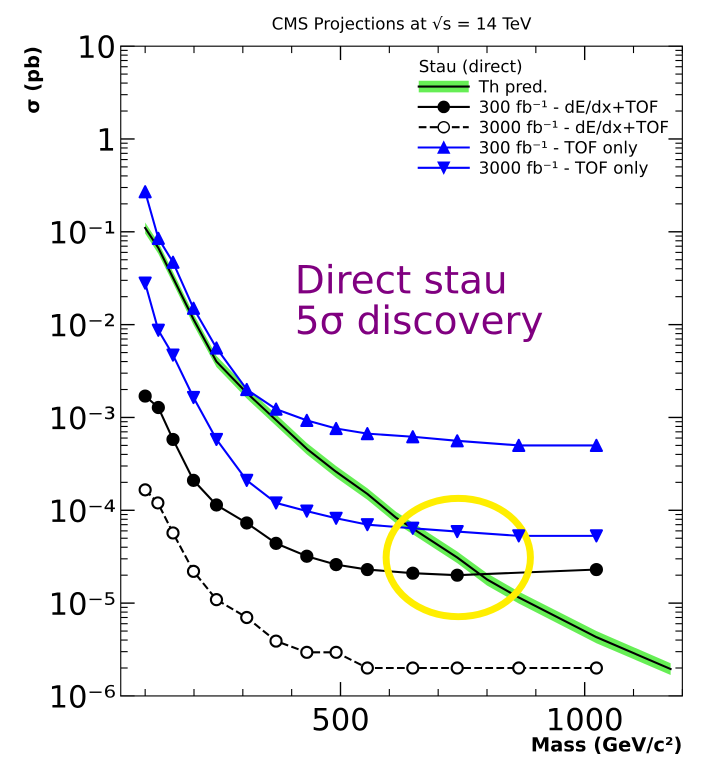 This screenshot has height=769, width=702. What do you see at coordinates (606, 745) in the screenshot?
I see `x-axis-title: Mass (GeV/c²)` at bounding box center [606, 745].